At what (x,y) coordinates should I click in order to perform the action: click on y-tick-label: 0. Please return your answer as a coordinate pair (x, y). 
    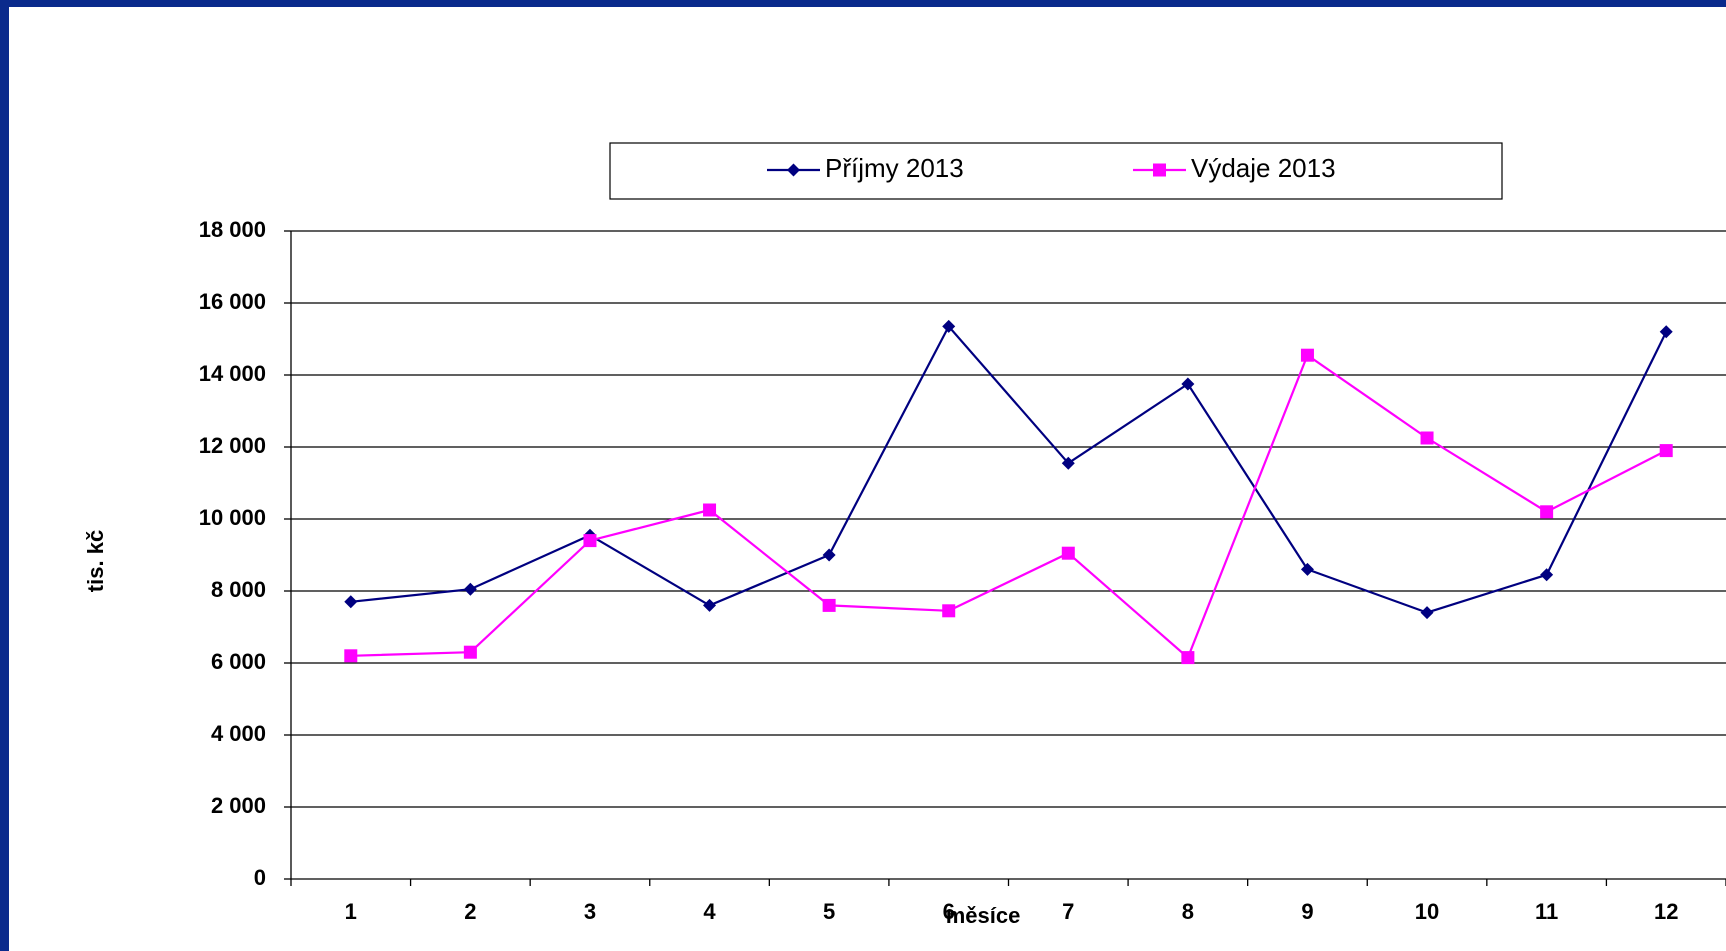
    Looking at the image, I should click on (260, 877).